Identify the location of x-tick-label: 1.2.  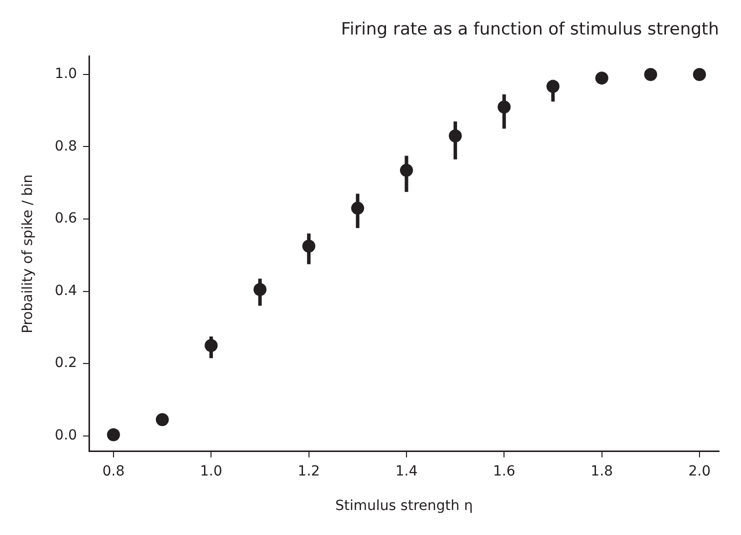
(309, 471).